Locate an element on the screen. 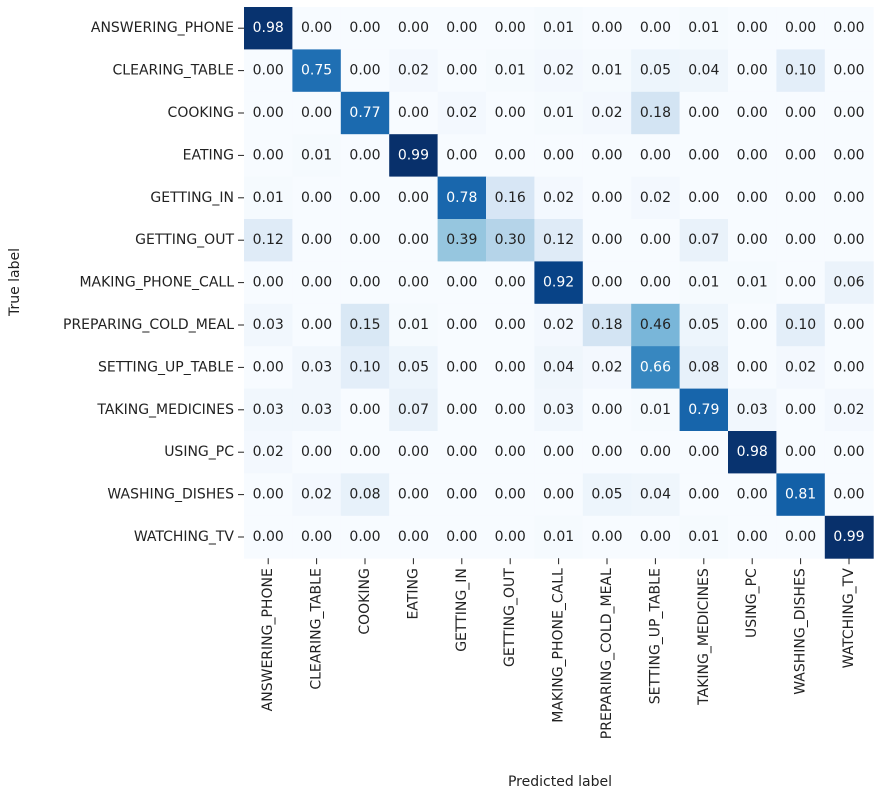 The width and height of the screenshot is (874, 793). y-axis-label: True label is located at coordinates (15, 282).